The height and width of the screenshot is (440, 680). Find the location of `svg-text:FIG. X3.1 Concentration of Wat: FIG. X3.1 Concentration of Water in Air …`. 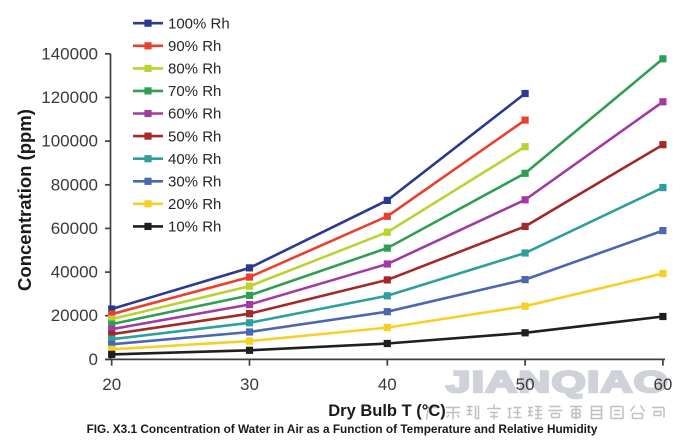

svg-text:FIG. X3.1 Concentration of Wat: FIG. X3.1 Concentration of Water in Air … is located at coordinates (342, 429).